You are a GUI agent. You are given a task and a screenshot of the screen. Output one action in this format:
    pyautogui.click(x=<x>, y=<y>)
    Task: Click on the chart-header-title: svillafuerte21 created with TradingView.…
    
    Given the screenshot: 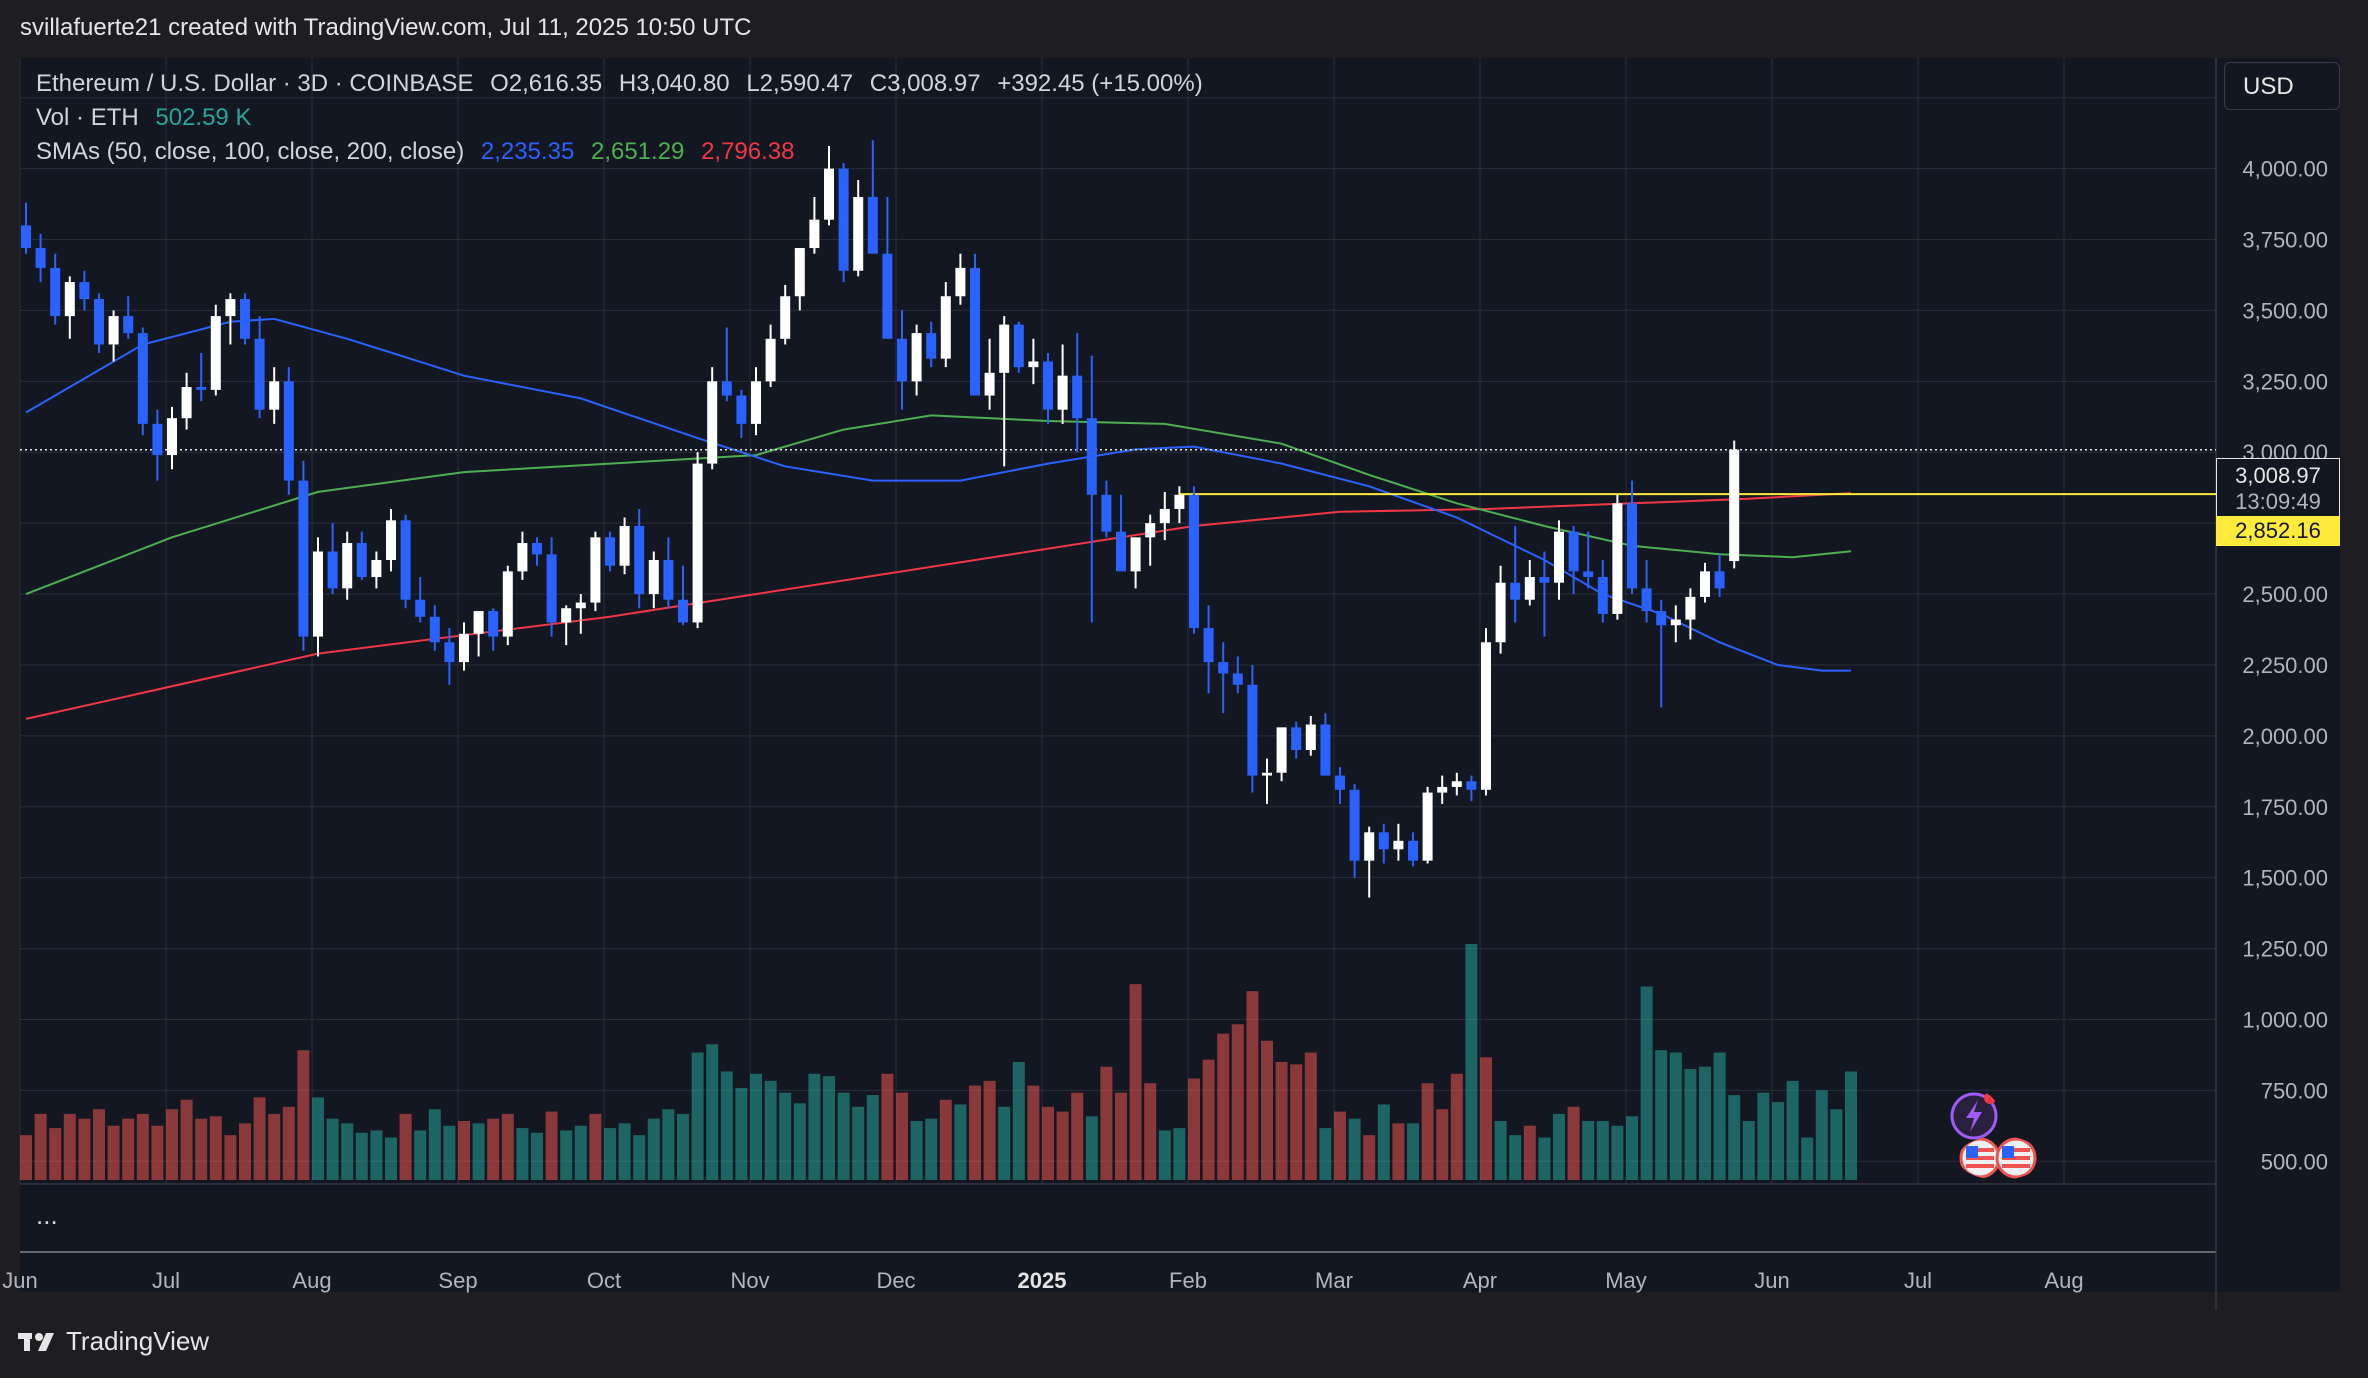 What is the action you would take?
    pyautogui.click(x=386, y=27)
    